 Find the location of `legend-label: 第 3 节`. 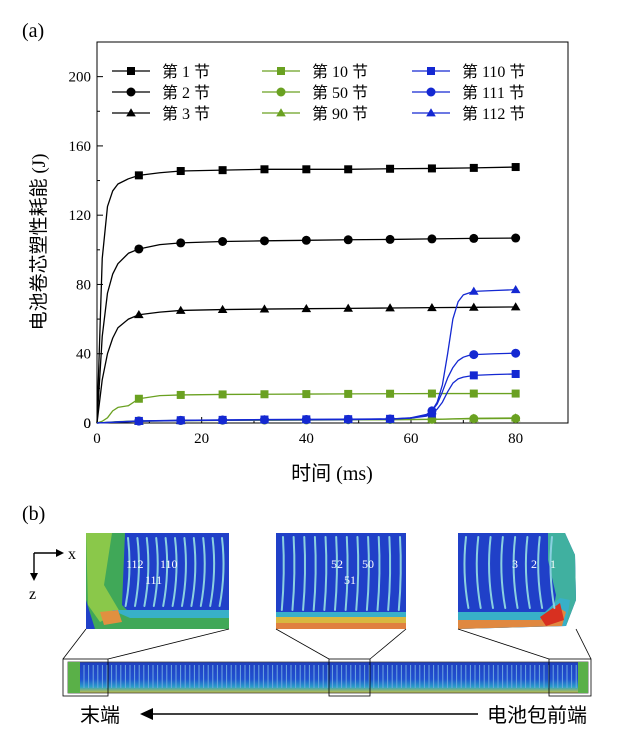

legend-label: 第 3 节 is located at coordinates (186, 114).